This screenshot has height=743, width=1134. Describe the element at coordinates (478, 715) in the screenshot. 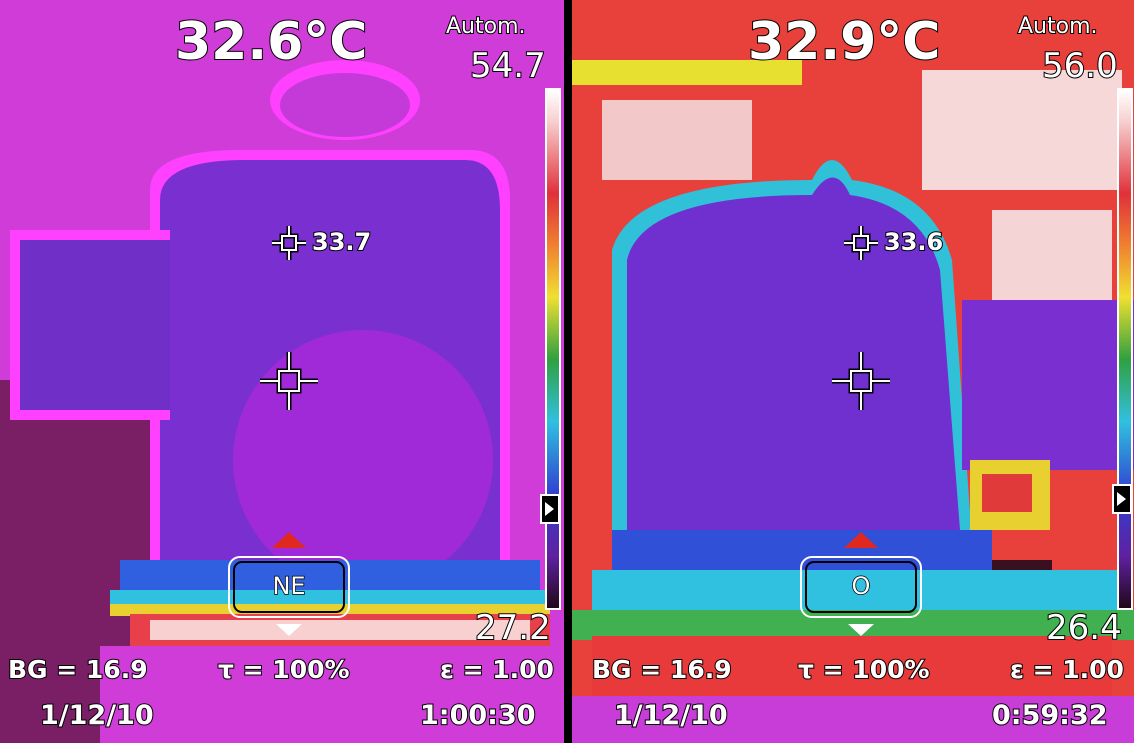

I see `capture-time: 1:00:30` at that location.